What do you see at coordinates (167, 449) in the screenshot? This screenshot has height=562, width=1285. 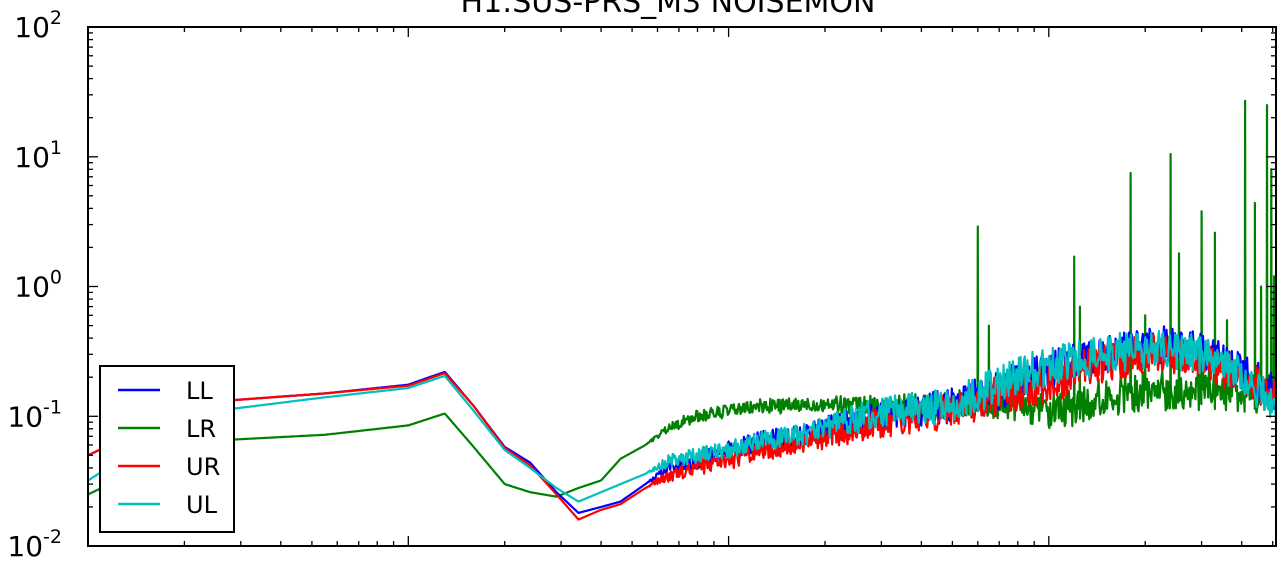 I see `legend: LL LR UR UL` at bounding box center [167, 449].